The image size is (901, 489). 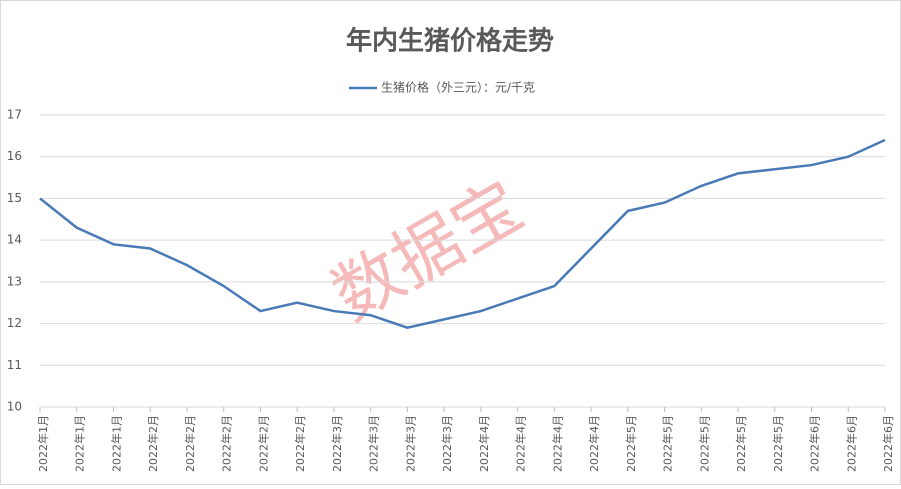 I want to click on y-tick-label: 12, so click(x=14, y=323).